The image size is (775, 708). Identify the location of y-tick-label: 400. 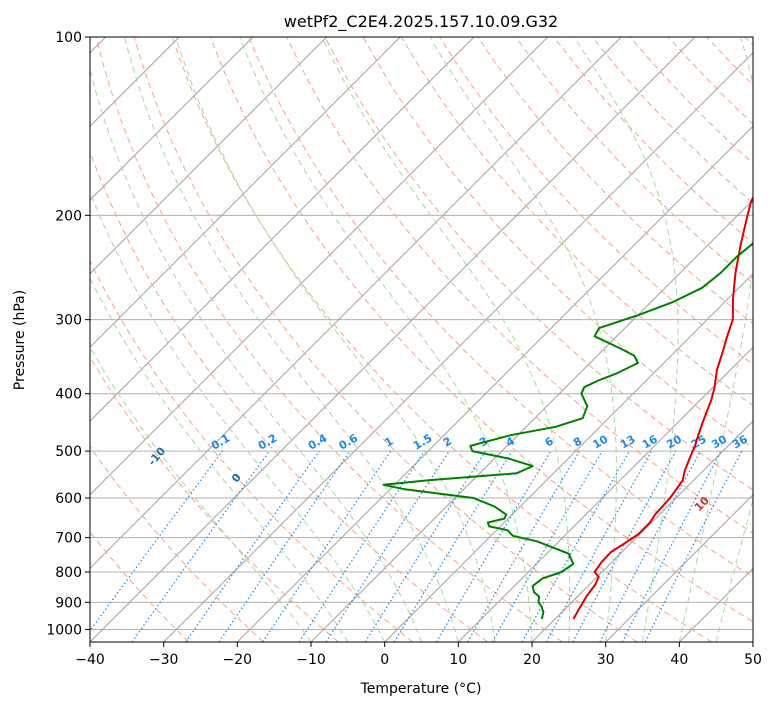
(68, 395).